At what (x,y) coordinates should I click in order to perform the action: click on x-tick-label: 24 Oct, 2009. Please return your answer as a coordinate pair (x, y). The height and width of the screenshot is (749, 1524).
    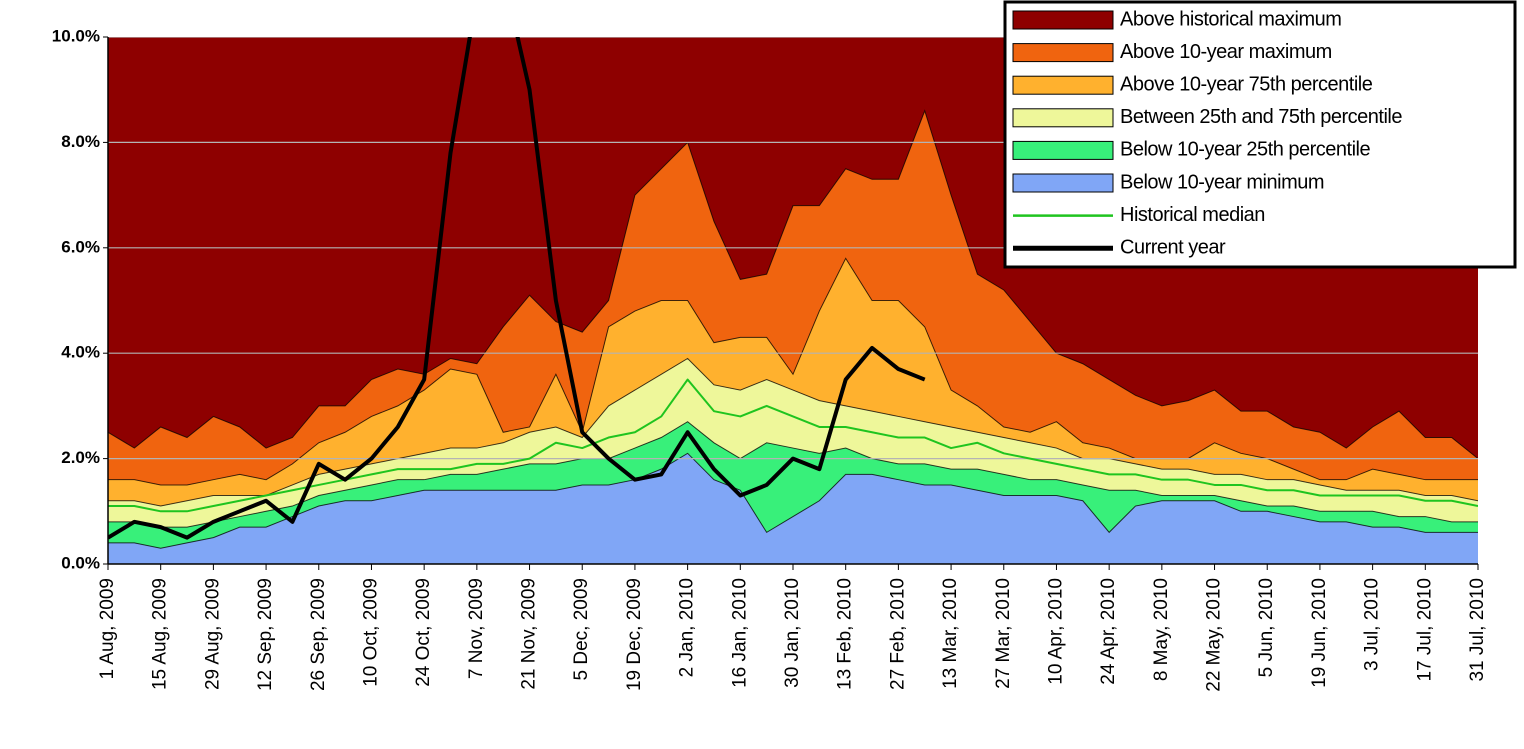
    Looking at the image, I should click on (423, 632).